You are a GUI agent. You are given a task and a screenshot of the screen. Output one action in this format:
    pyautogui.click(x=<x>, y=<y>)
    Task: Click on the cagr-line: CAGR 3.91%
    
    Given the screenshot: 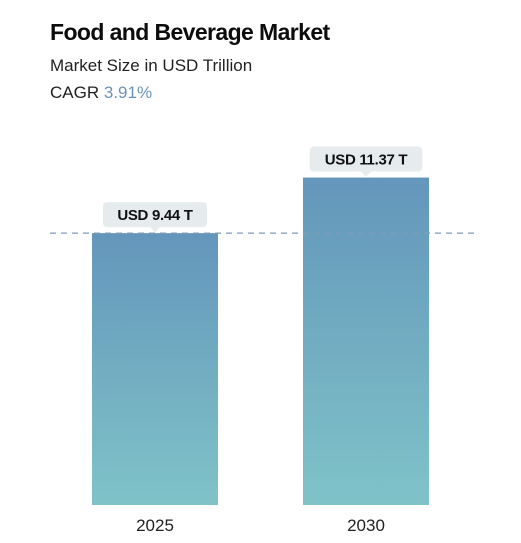 What is the action you would take?
    pyautogui.click(x=101, y=93)
    